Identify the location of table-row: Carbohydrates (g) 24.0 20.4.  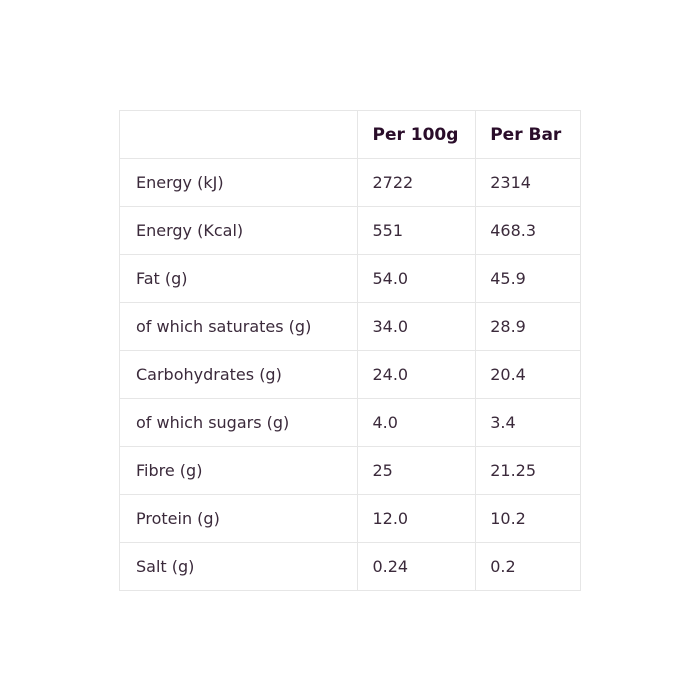
(349, 374).